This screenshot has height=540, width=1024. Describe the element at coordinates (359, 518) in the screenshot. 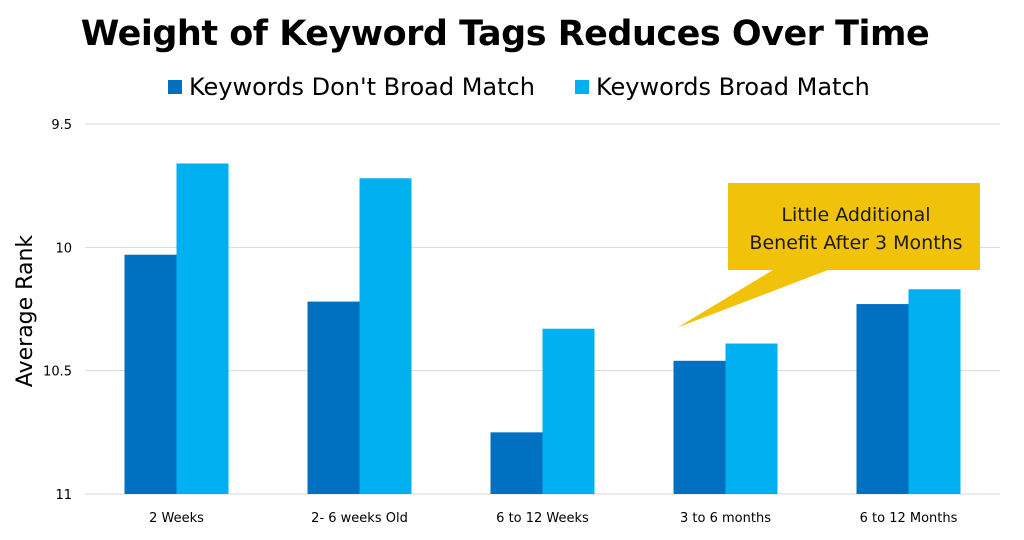

I see `x-tick-label: 2- 6 weeks Old` at that location.